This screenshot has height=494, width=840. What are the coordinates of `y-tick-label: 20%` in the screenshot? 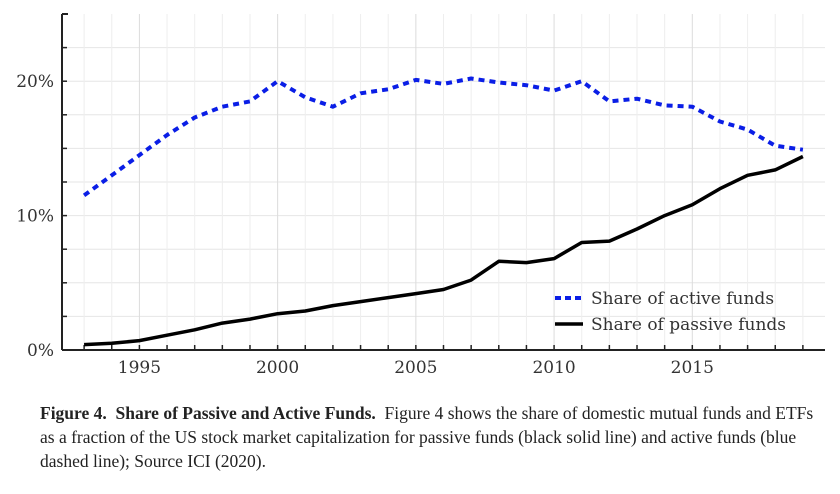 It's located at (35, 82).